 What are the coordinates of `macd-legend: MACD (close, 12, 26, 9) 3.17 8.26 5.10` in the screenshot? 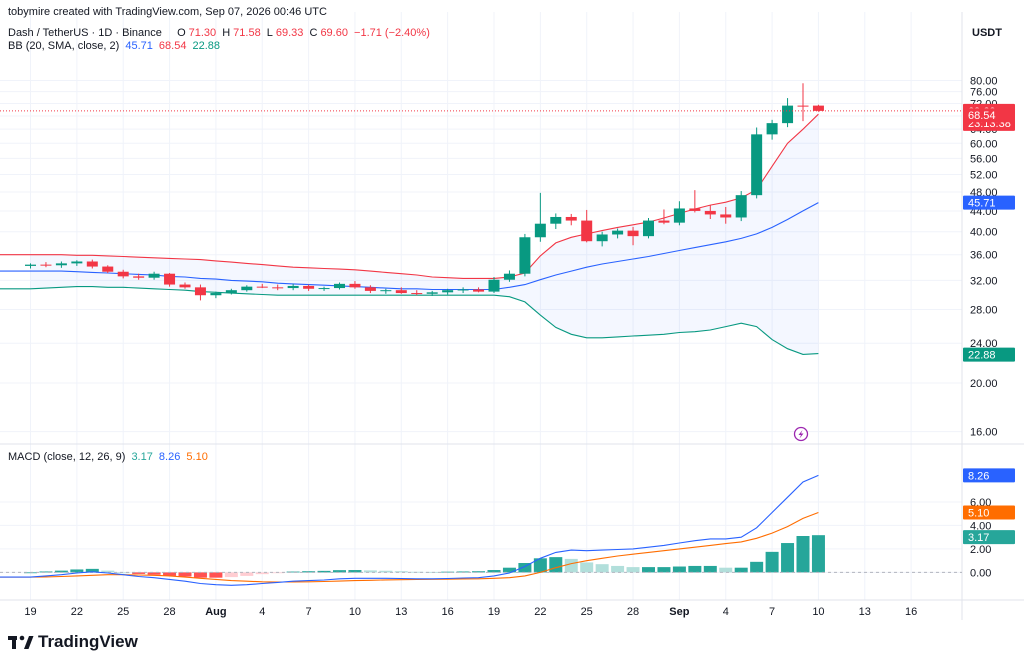 It's located at (109, 457).